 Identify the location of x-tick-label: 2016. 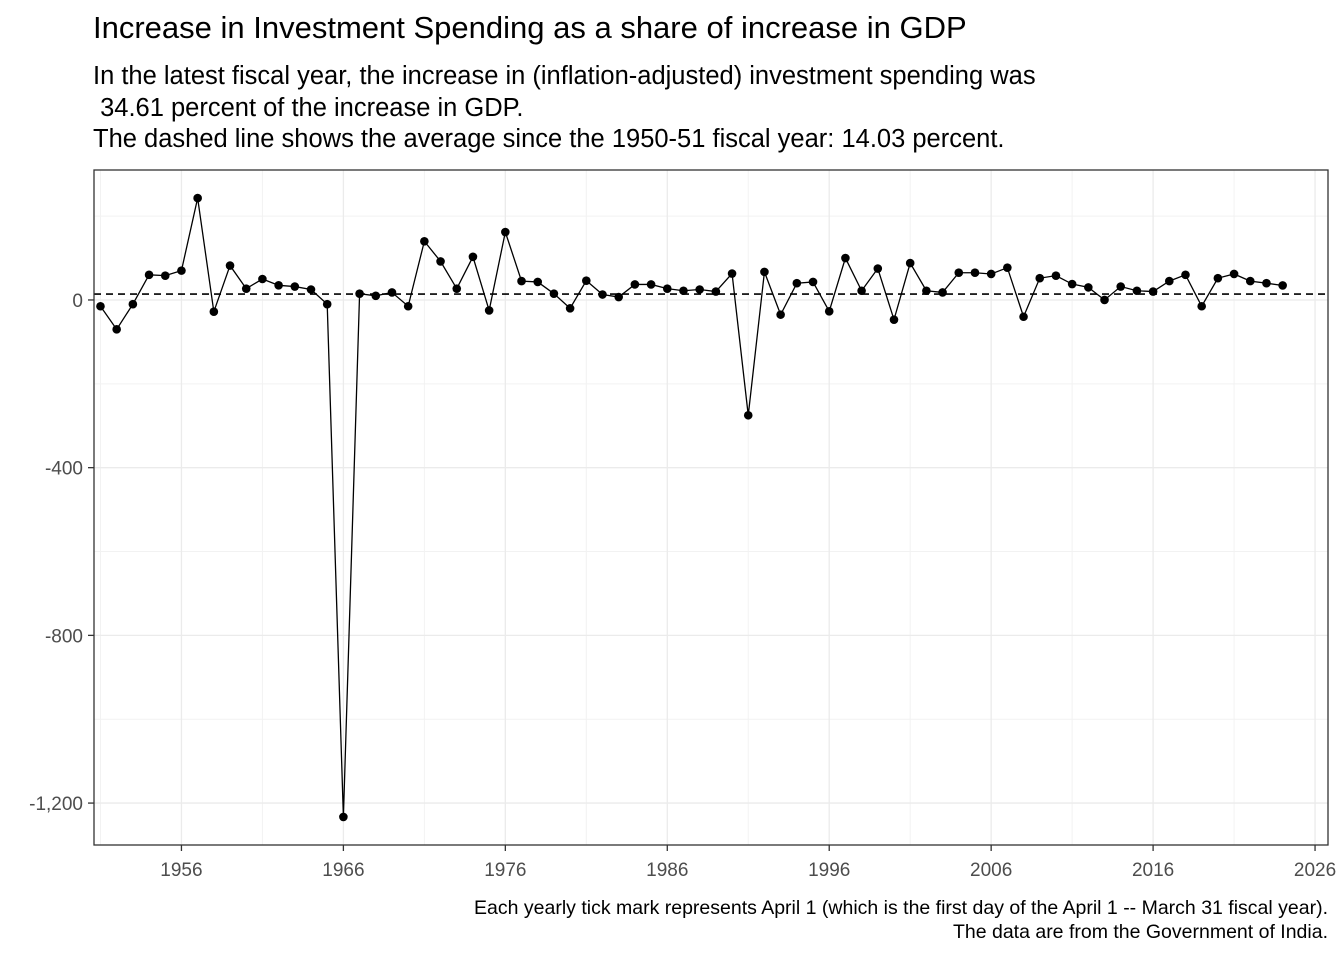
(1153, 870).